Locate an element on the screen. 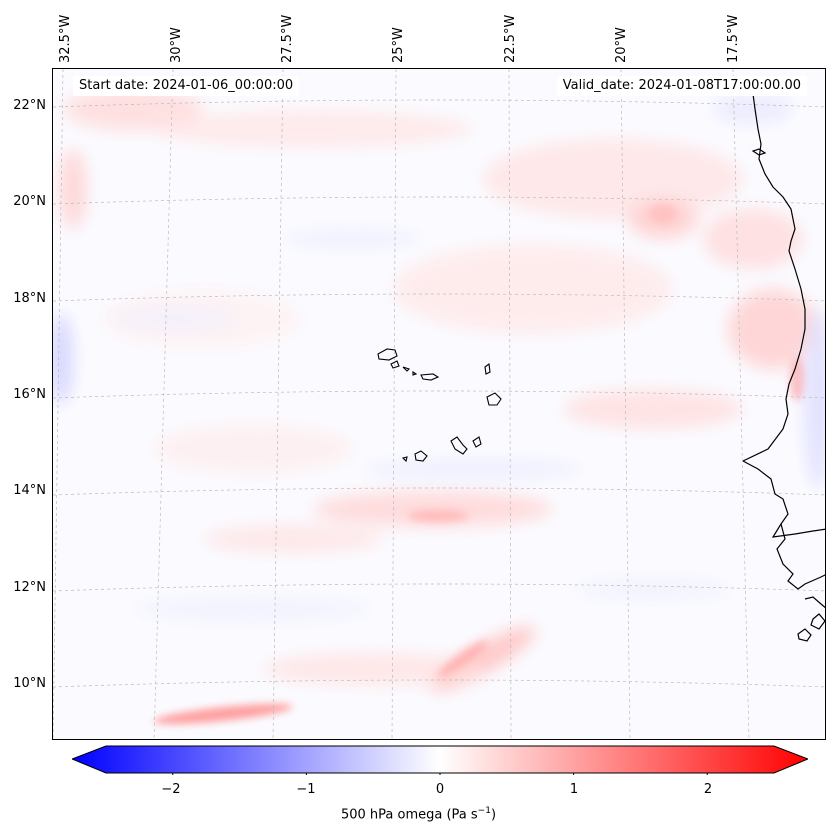 The image size is (837, 839). lat-label: 12°N is located at coordinates (29, 587).